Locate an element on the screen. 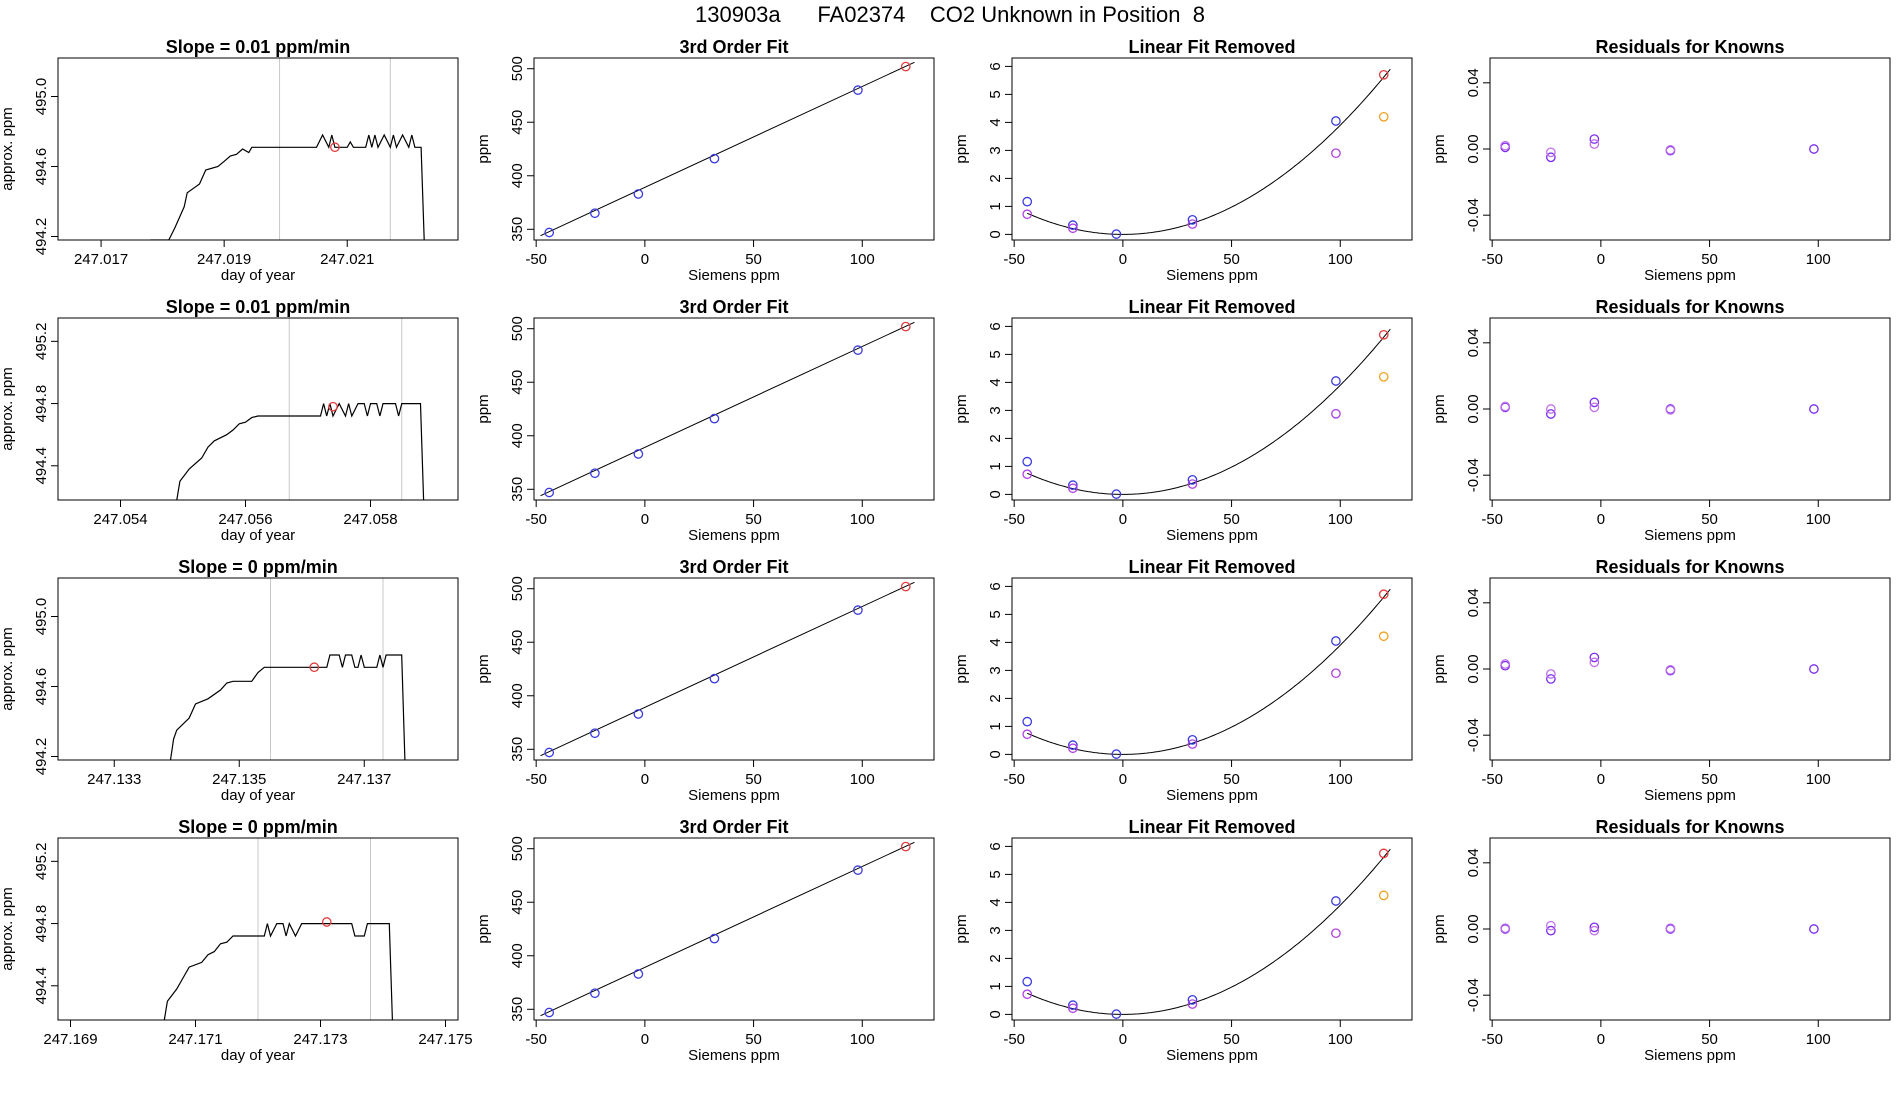  y-tick-label: 2 is located at coordinates (995, 178).